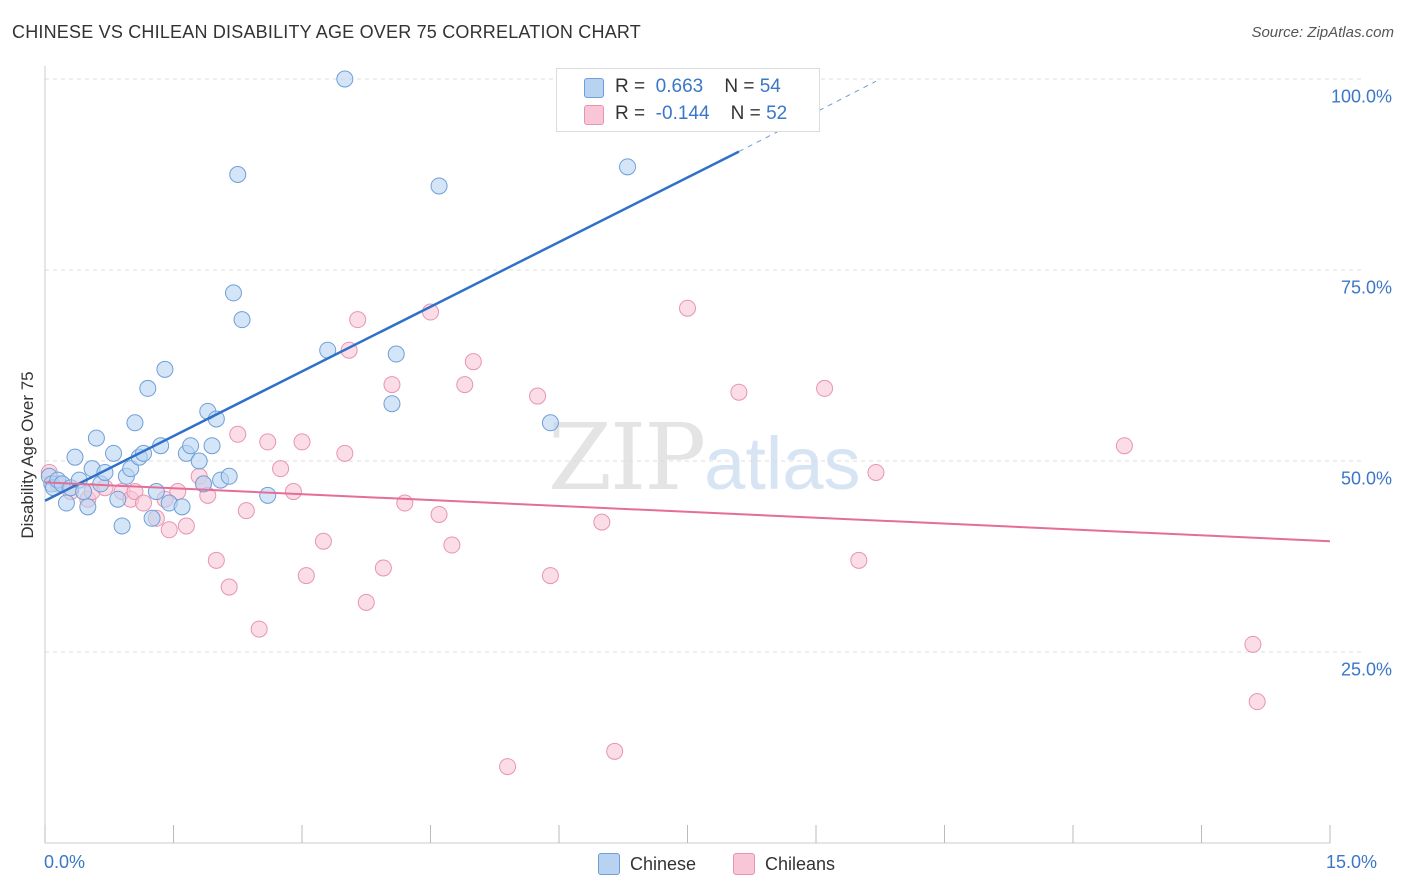 The width and height of the screenshot is (1406, 892). Describe the element at coordinates (800, 863) in the screenshot. I see `bottom-legend-label-chilean: Chileans` at that location.